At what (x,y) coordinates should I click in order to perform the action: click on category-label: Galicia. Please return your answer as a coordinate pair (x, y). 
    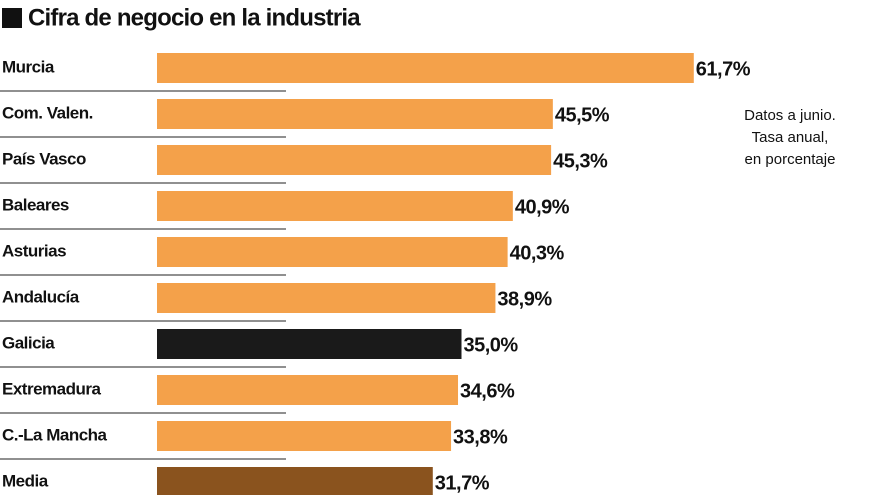
    Looking at the image, I should click on (28, 342).